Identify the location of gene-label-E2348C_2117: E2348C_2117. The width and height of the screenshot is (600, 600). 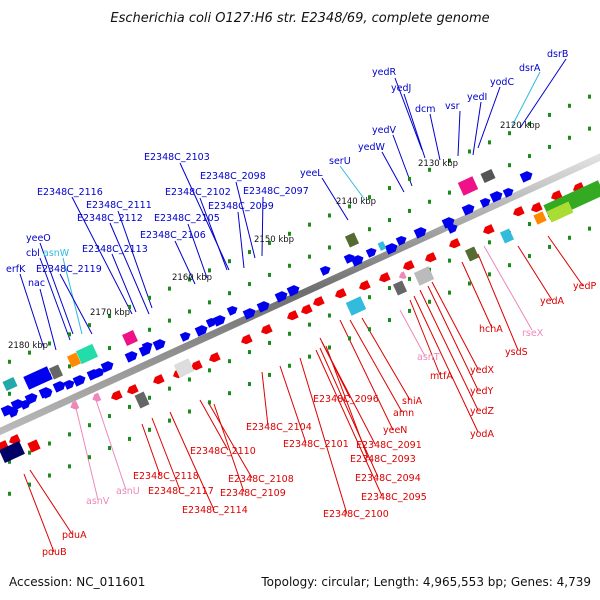
(181, 491).